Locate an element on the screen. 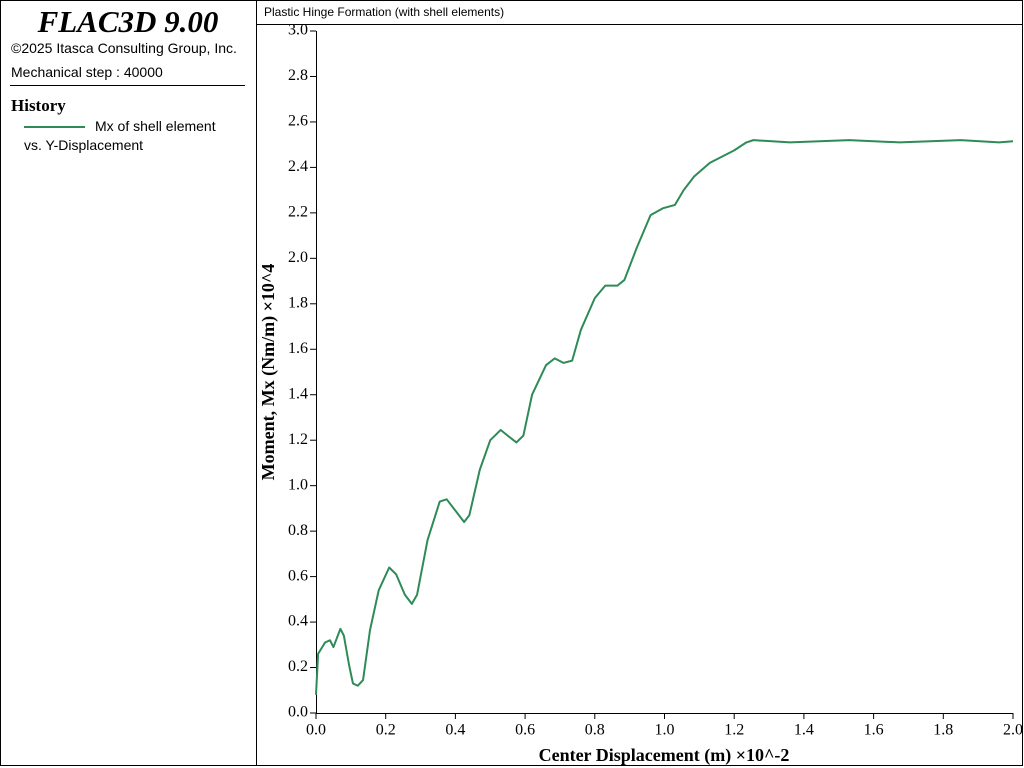 The height and width of the screenshot is (768, 1024). x-tick-label: 0.2 is located at coordinates (386, 730).